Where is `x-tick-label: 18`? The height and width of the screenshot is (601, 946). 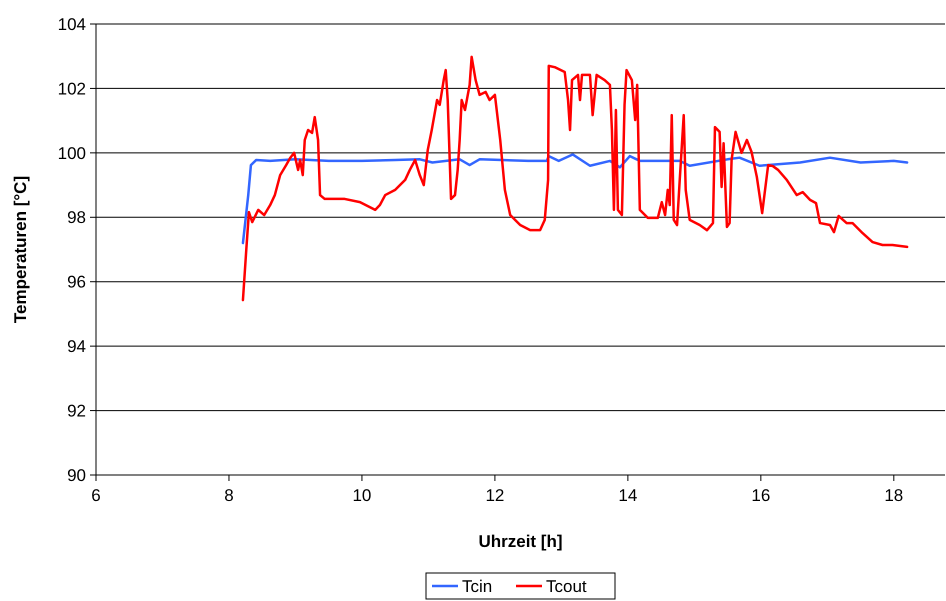
x-tick-label: 18 is located at coordinates (894, 495).